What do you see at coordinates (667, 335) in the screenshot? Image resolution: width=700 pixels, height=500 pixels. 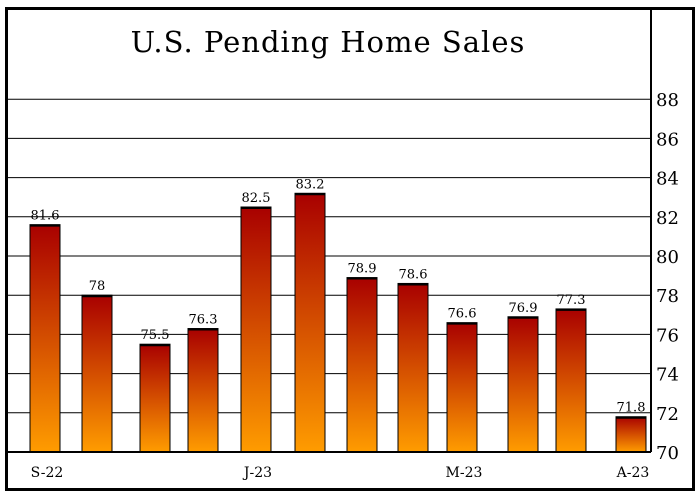 I see `y-tick-label: 76` at bounding box center [667, 335].